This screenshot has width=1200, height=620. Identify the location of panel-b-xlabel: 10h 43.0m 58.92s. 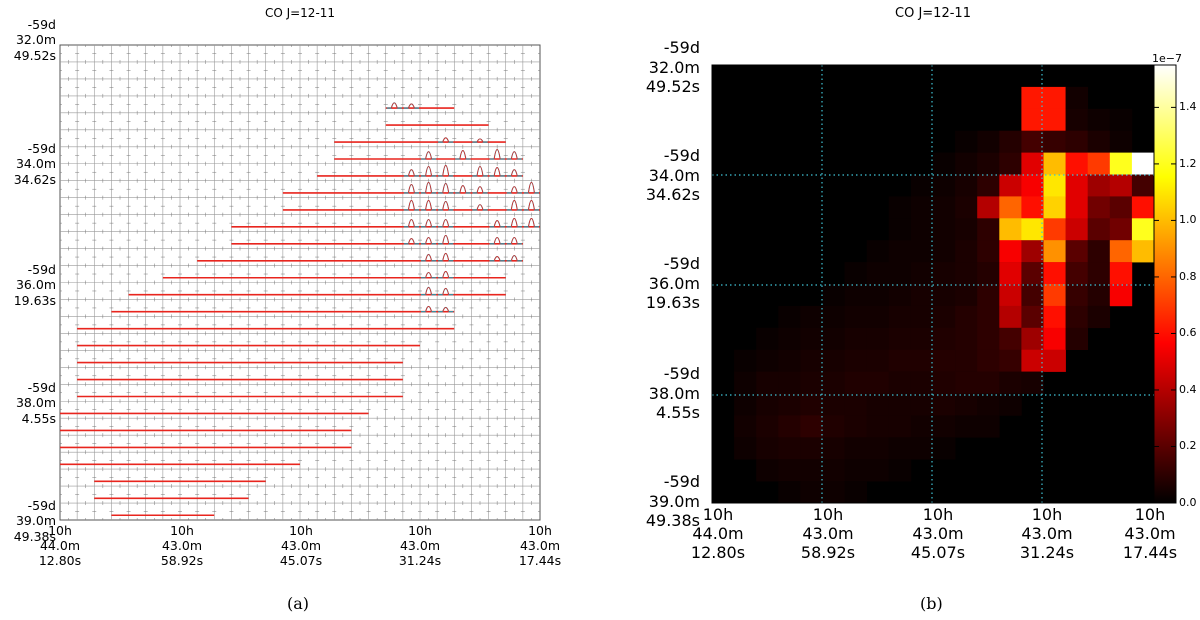
(828, 533).